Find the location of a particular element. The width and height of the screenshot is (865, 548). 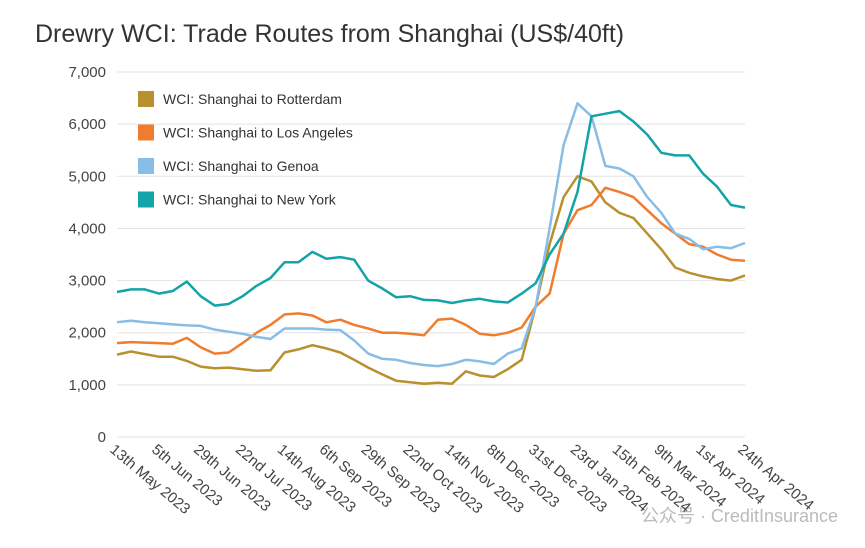

legend-label: WCI: Shanghai to Genoa is located at coordinates (241, 166).